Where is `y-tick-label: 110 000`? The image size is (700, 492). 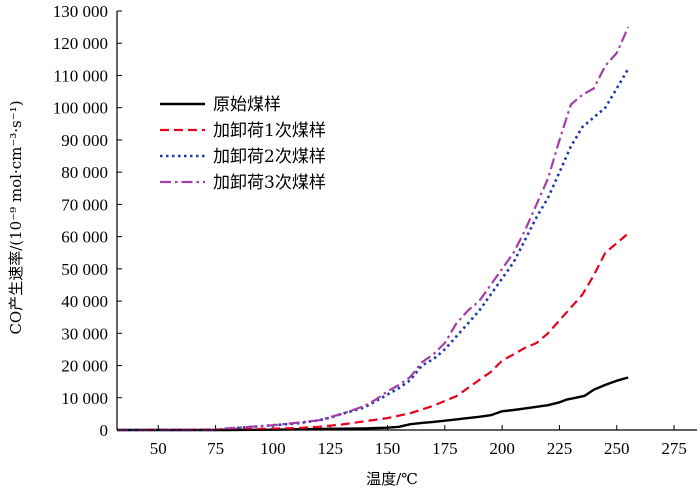 y-tick-label: 110 000 is located at coordinates (80, 75).